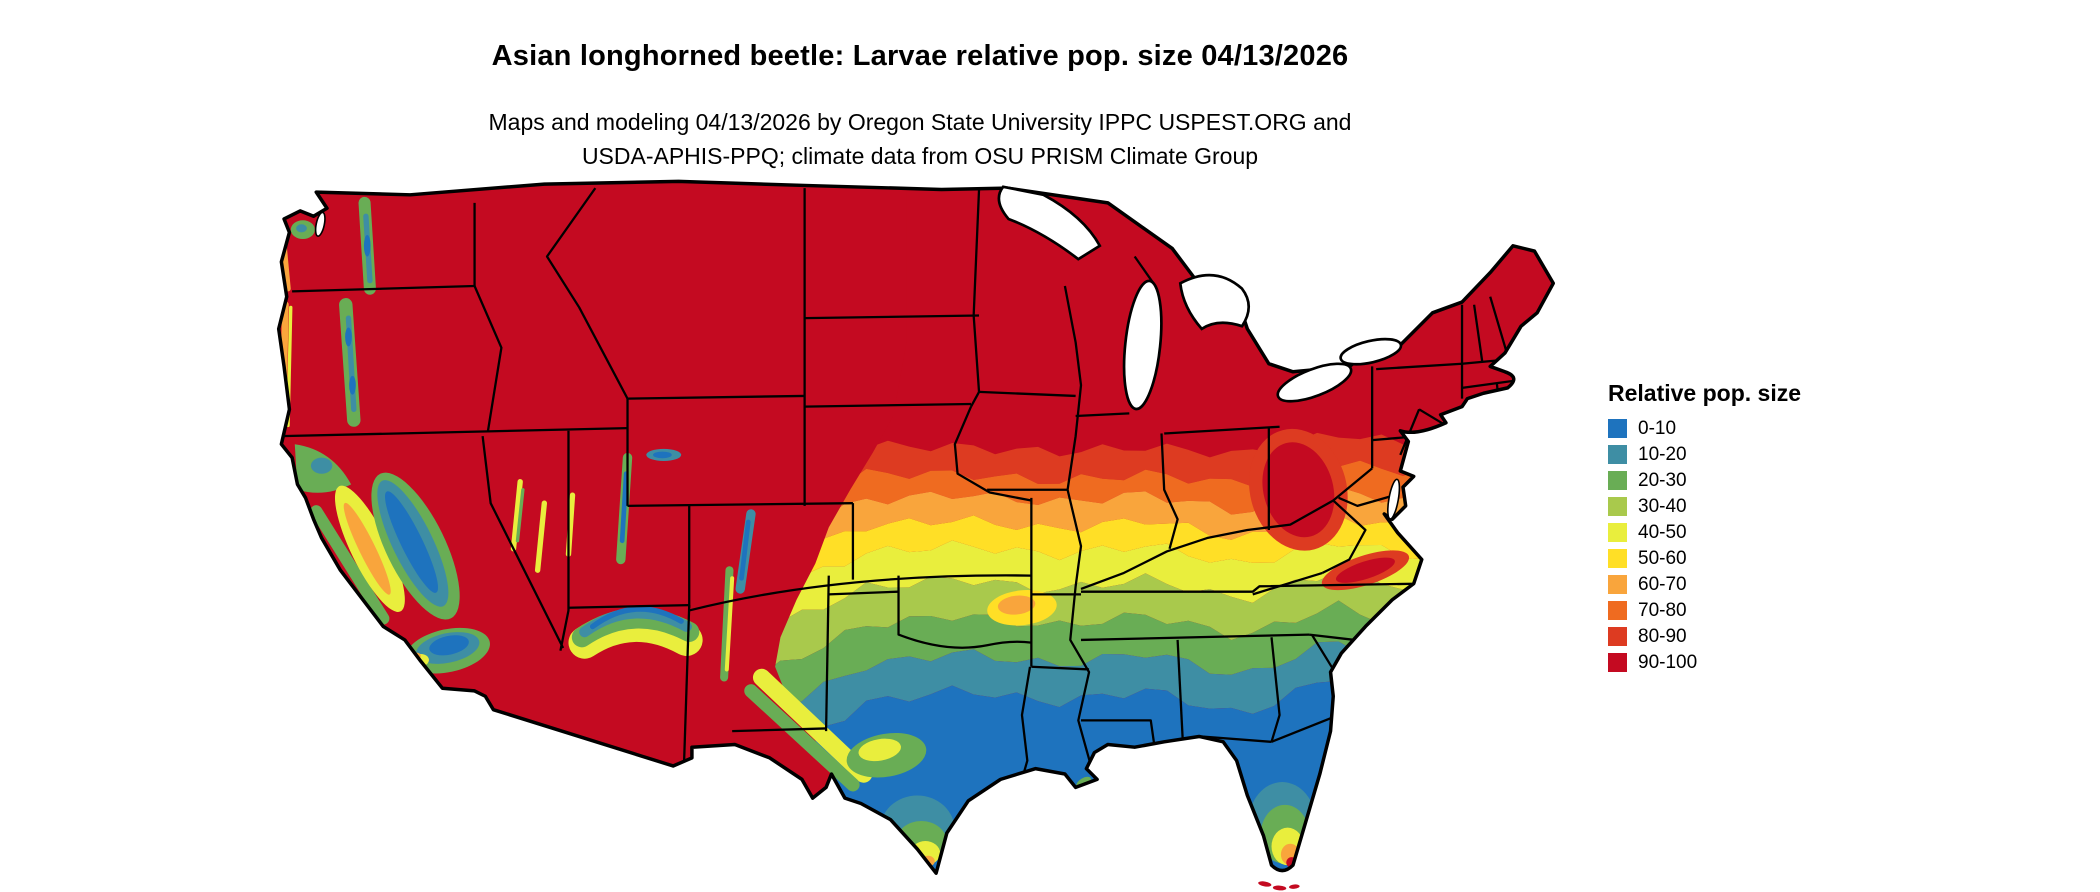 This screenshot has height=892, width=2100. I want to click on legend-item-label: 10-20, so click(1662, 454).